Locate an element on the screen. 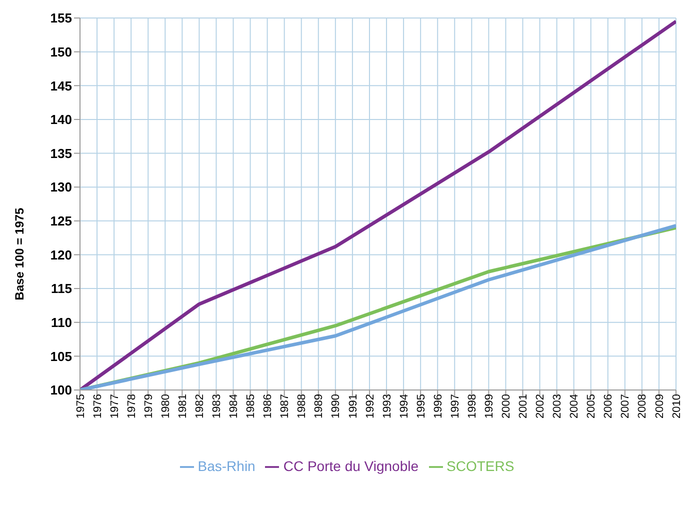  x-tick-label: 2004 is located at coordinates (574, 406).